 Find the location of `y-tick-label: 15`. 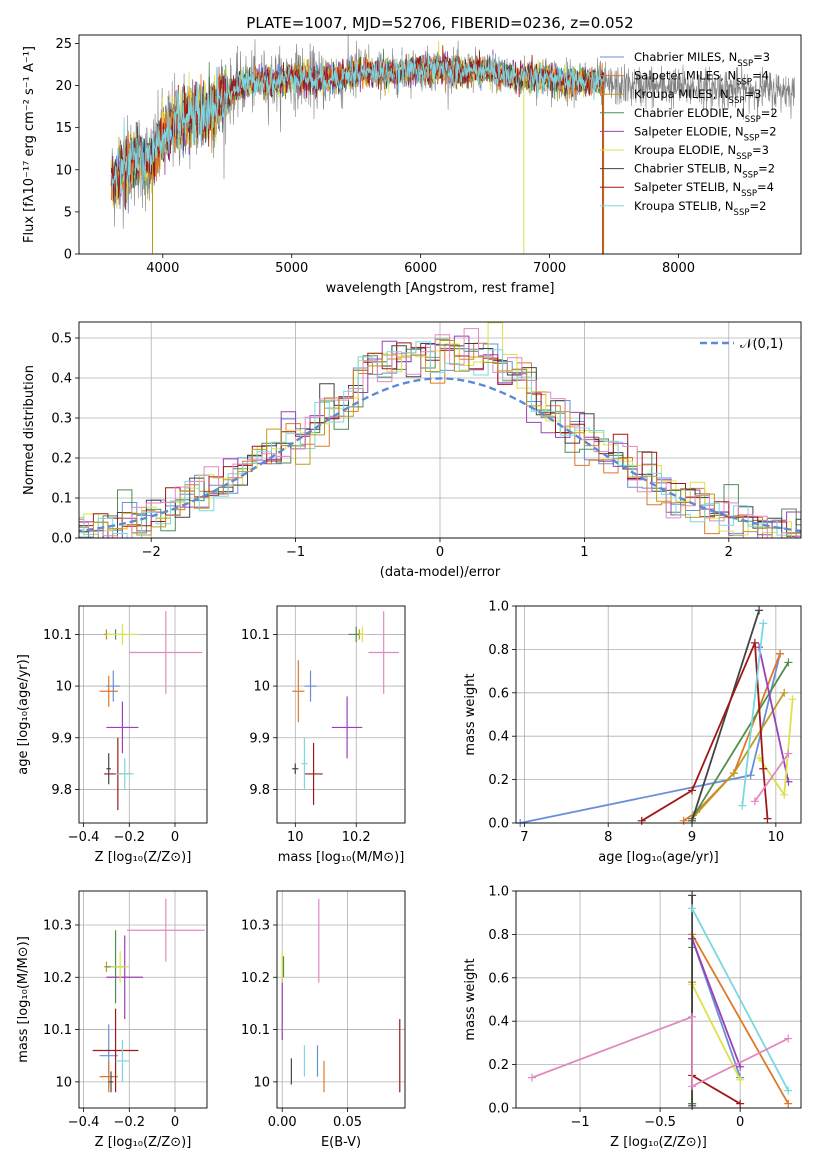

y-tick-label: 15 is located at coordinates (63, 128).